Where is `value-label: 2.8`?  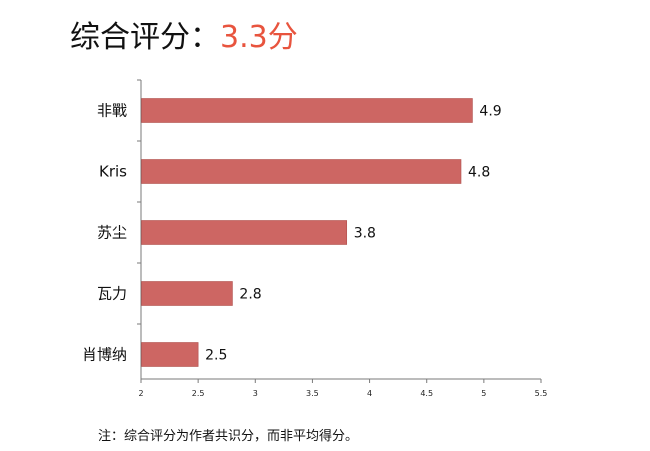 value-label: 2.8 is located at coordinates (250, 295).